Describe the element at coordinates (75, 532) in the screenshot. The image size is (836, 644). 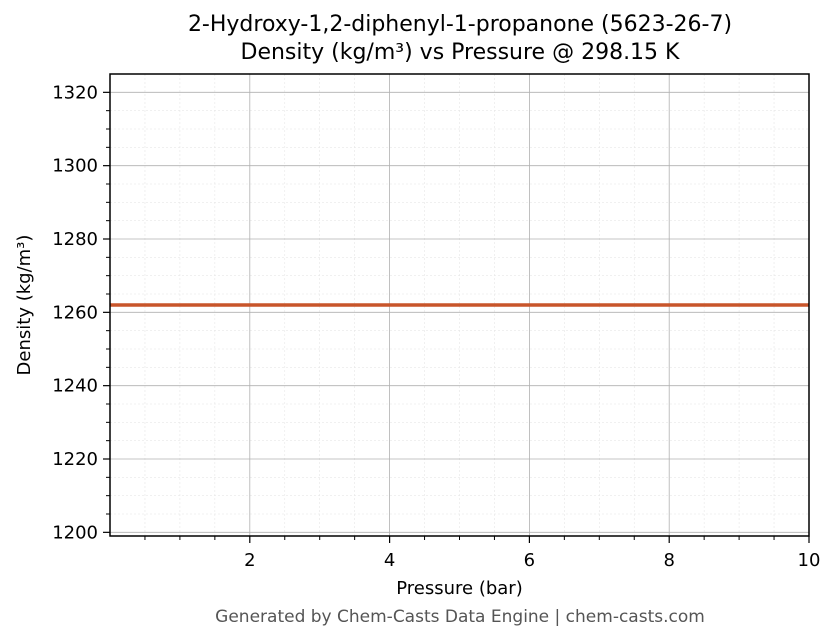
I see `y-tick-label: 1200` at that location.